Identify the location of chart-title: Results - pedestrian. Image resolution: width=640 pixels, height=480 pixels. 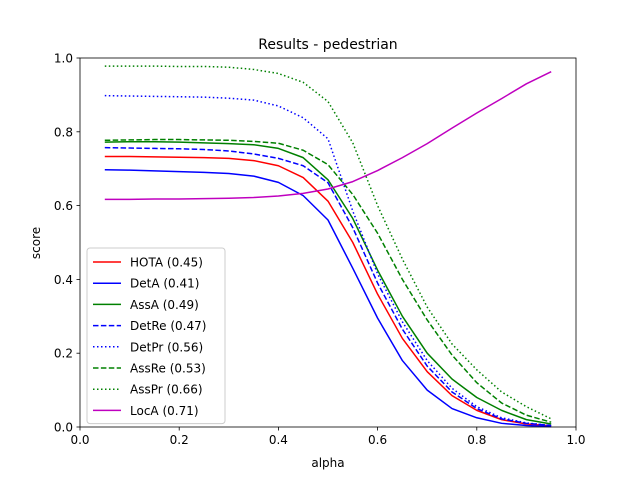
(327, 45).